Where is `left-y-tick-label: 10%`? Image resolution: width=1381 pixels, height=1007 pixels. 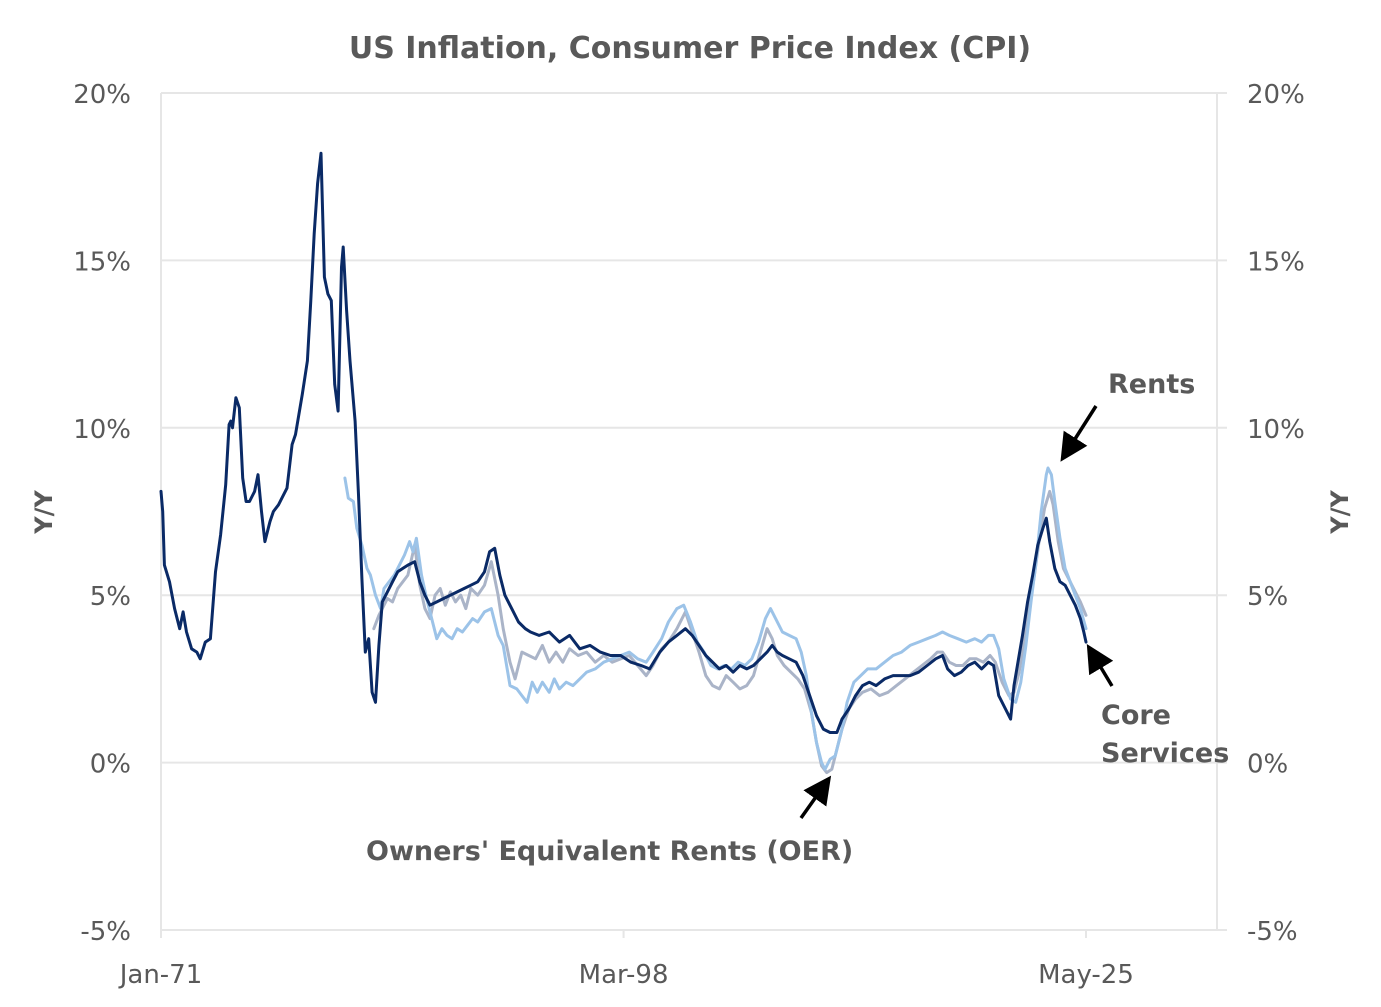 left-y-tick-label: 10% is located at coordinates (102, 430).